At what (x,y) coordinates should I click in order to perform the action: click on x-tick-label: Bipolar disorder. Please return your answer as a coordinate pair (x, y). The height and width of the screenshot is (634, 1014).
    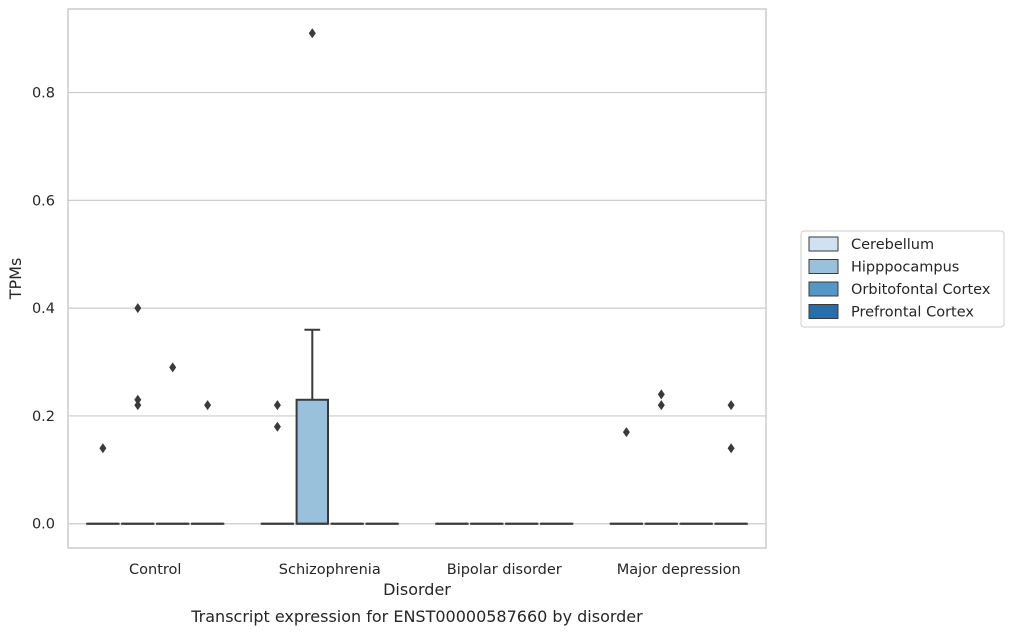
    Looking at the image, I should click on (504, 570).